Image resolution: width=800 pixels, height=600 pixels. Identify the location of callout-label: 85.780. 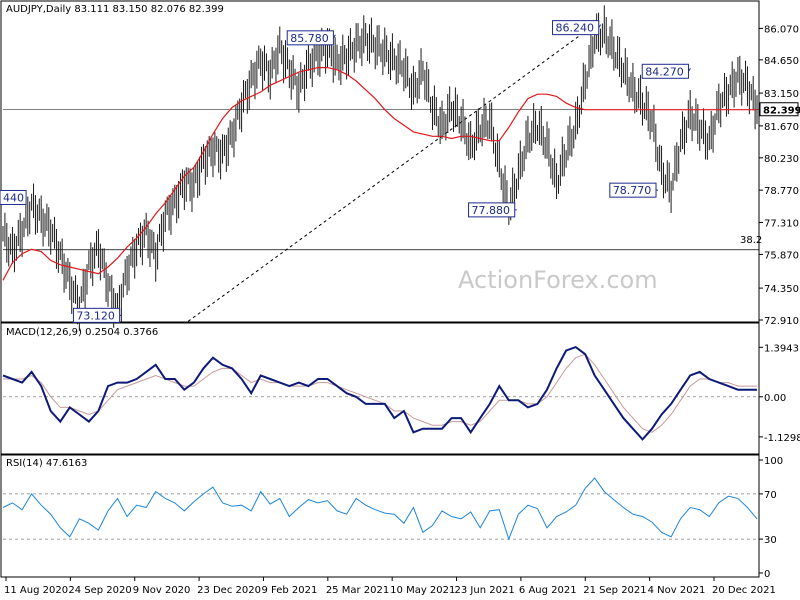
(309, 38).